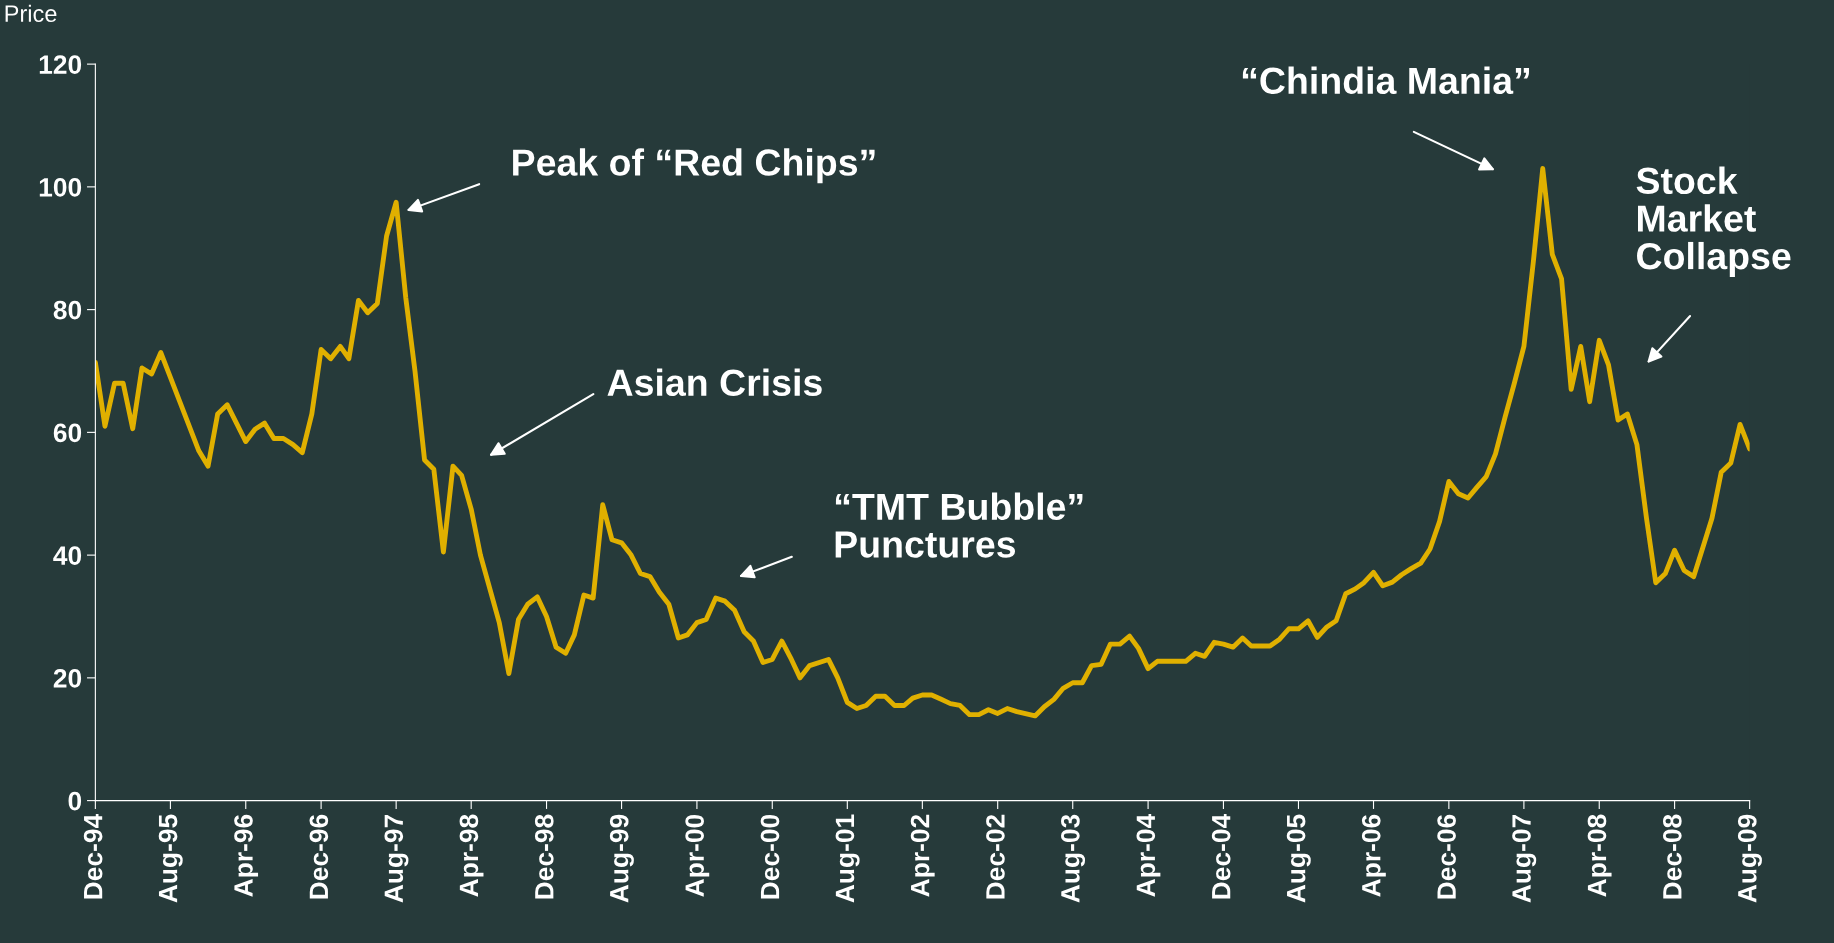 The image size is (1834, 943). What do you see at coordinates (75, 801) in the screenshot?
I see `y-tick-label: 0` at bounding box center [75, 801].